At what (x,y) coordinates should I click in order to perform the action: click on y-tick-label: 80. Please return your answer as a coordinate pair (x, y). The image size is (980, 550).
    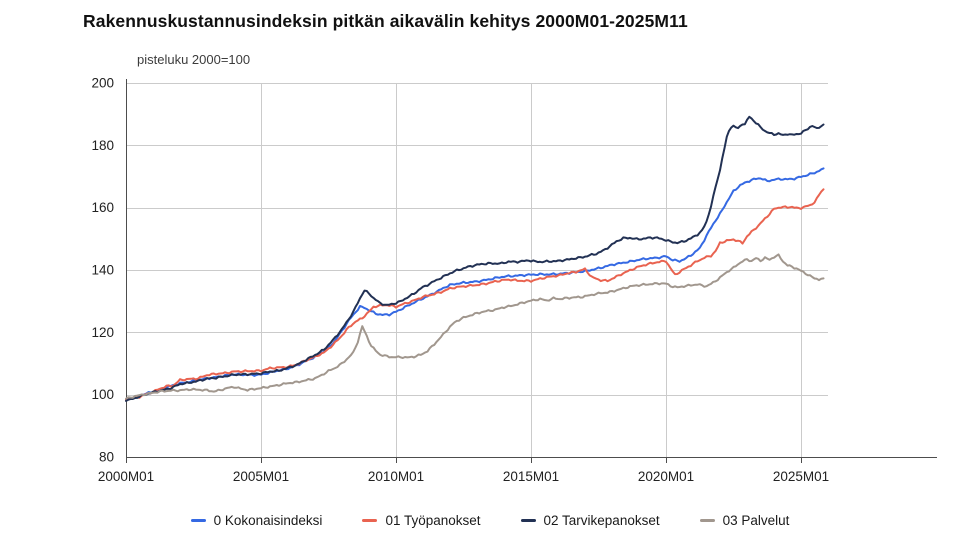
    Looking at the image, I should click on (106, 457).